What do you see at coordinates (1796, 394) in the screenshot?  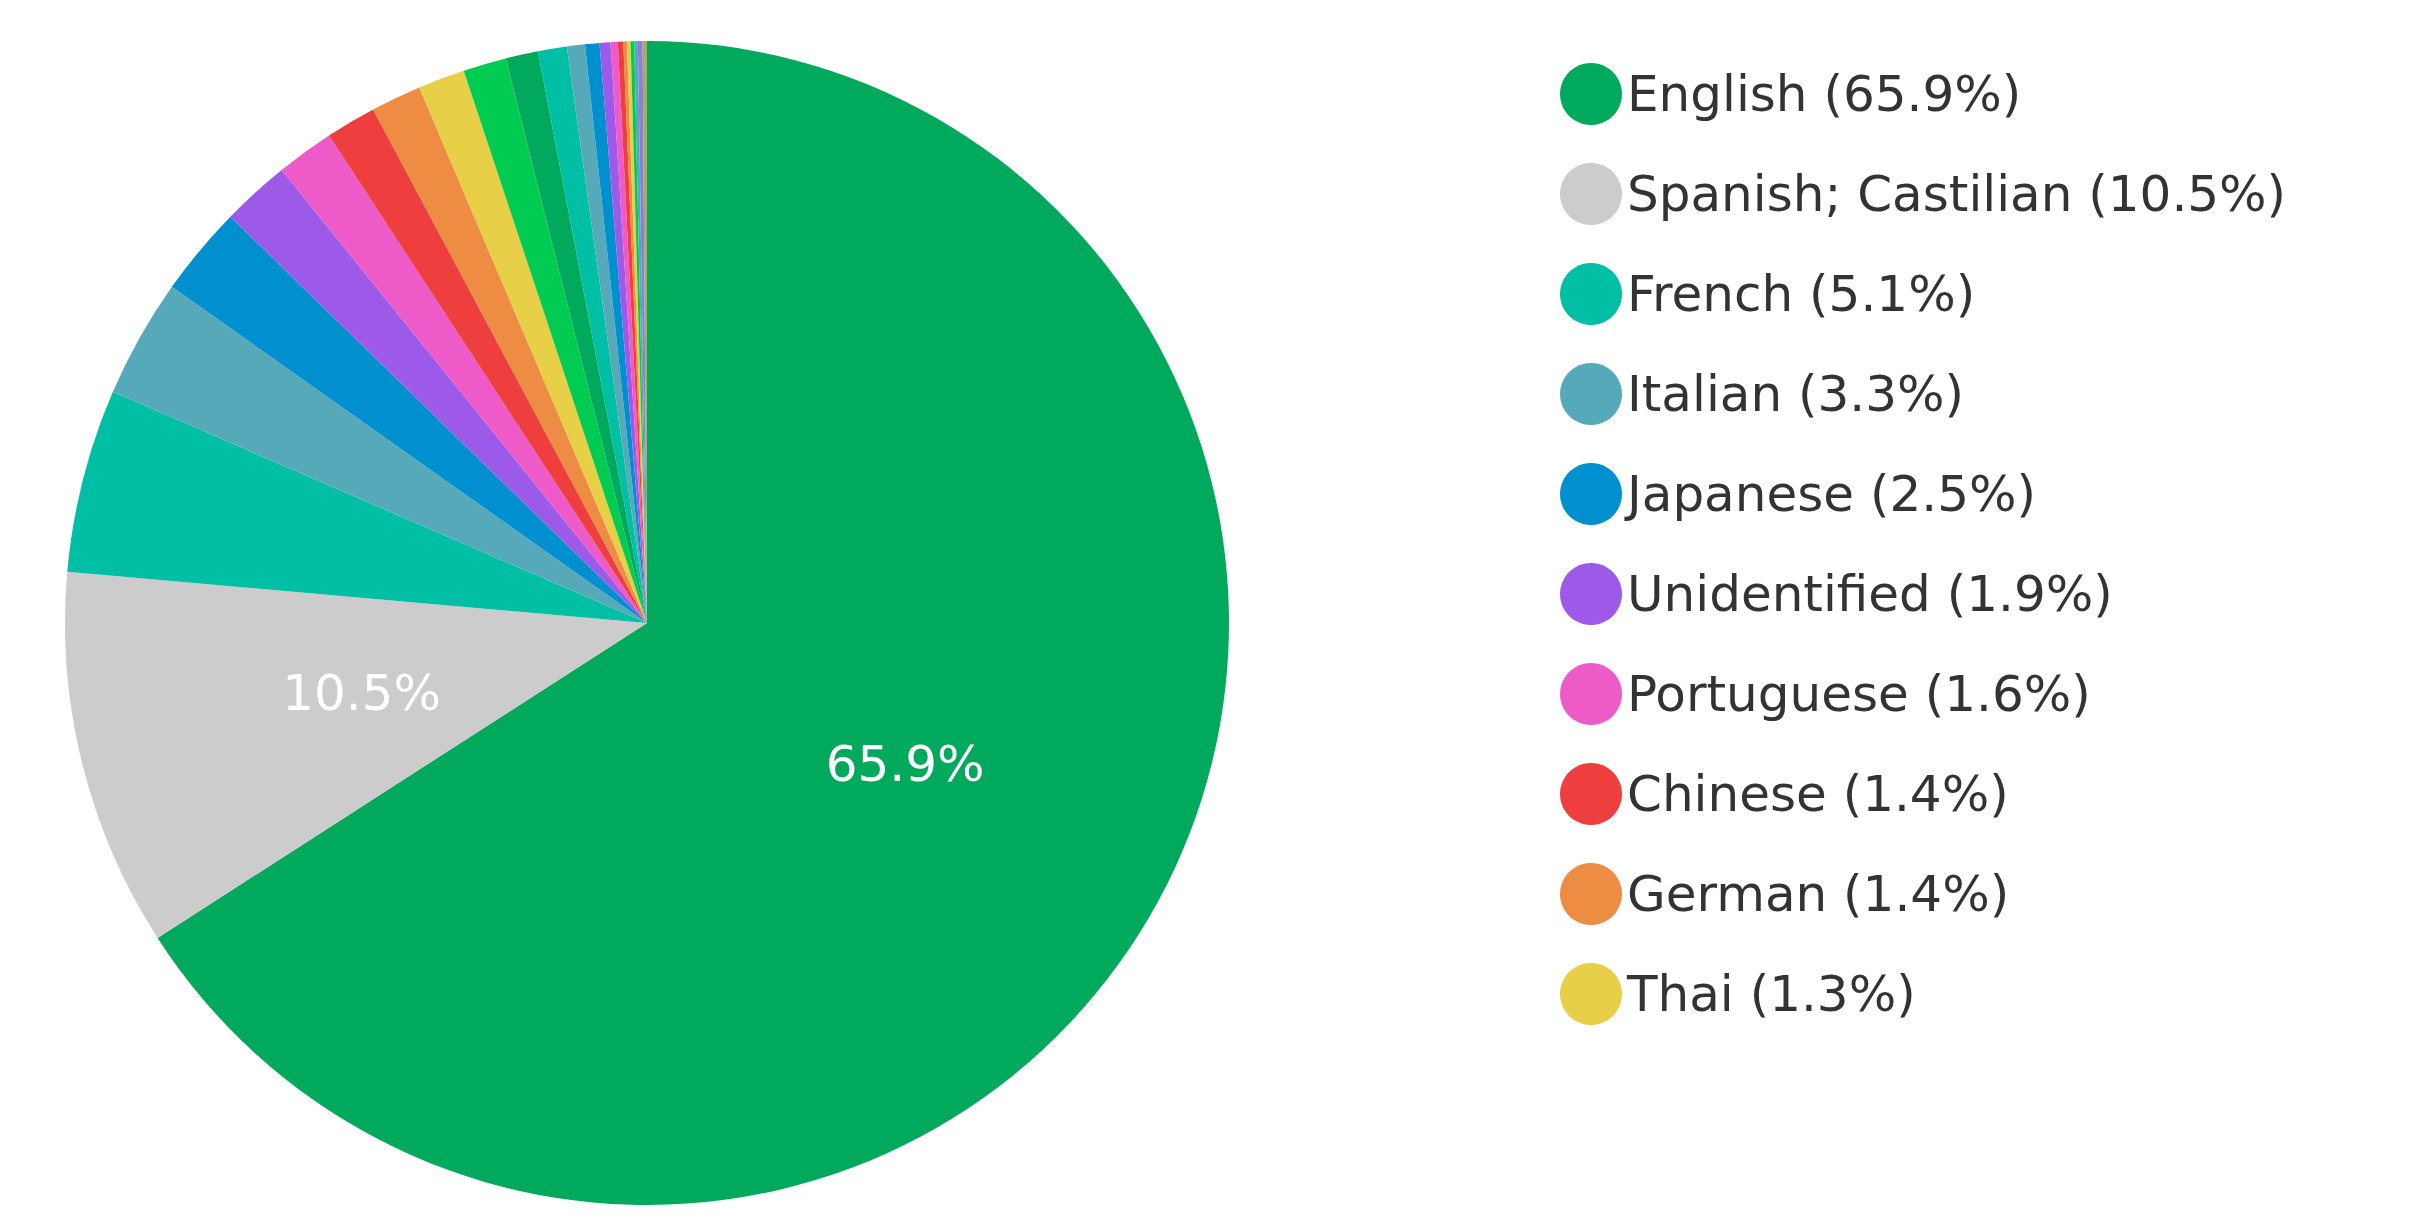 I see `legend-label: Italian (3.3%)` at bounding box center [1796, 394].